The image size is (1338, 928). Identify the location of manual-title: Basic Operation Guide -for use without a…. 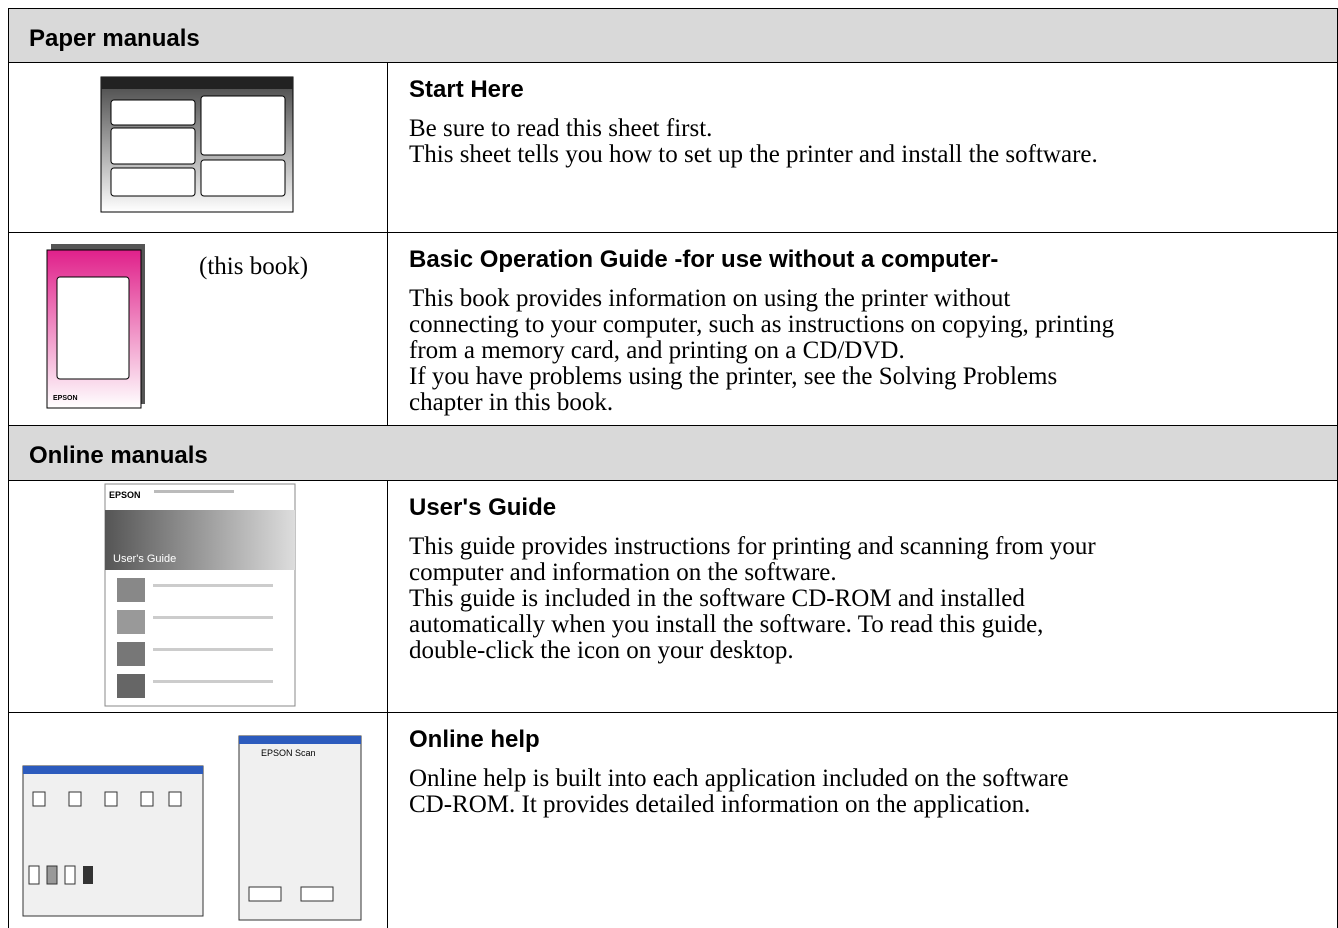
(704, 259).